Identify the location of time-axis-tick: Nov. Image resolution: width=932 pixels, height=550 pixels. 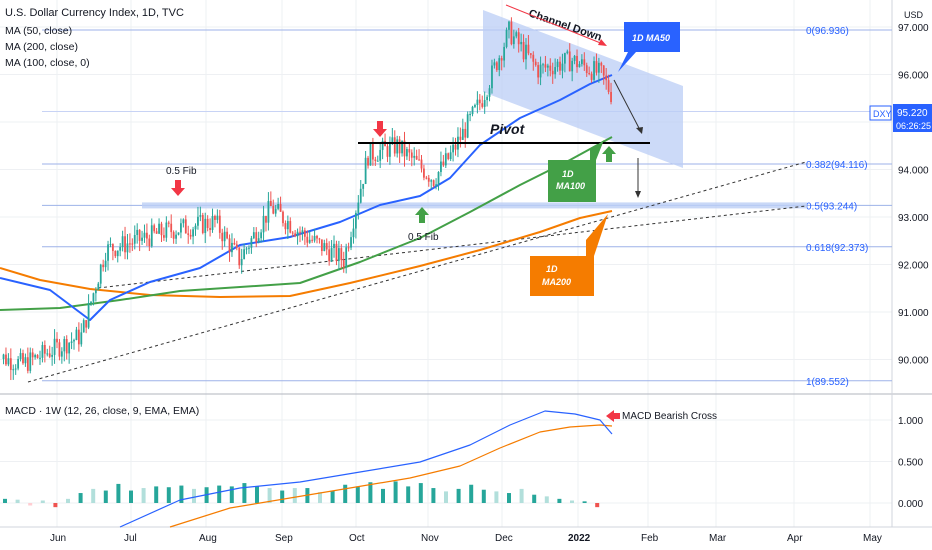
(430, 538).